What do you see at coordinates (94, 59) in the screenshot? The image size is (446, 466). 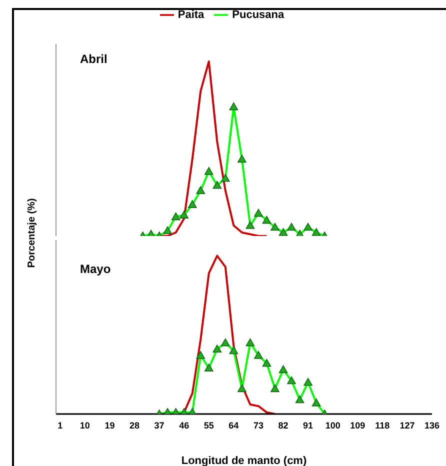 I see `chart-title: Abril` at bounding box center [94, 59].